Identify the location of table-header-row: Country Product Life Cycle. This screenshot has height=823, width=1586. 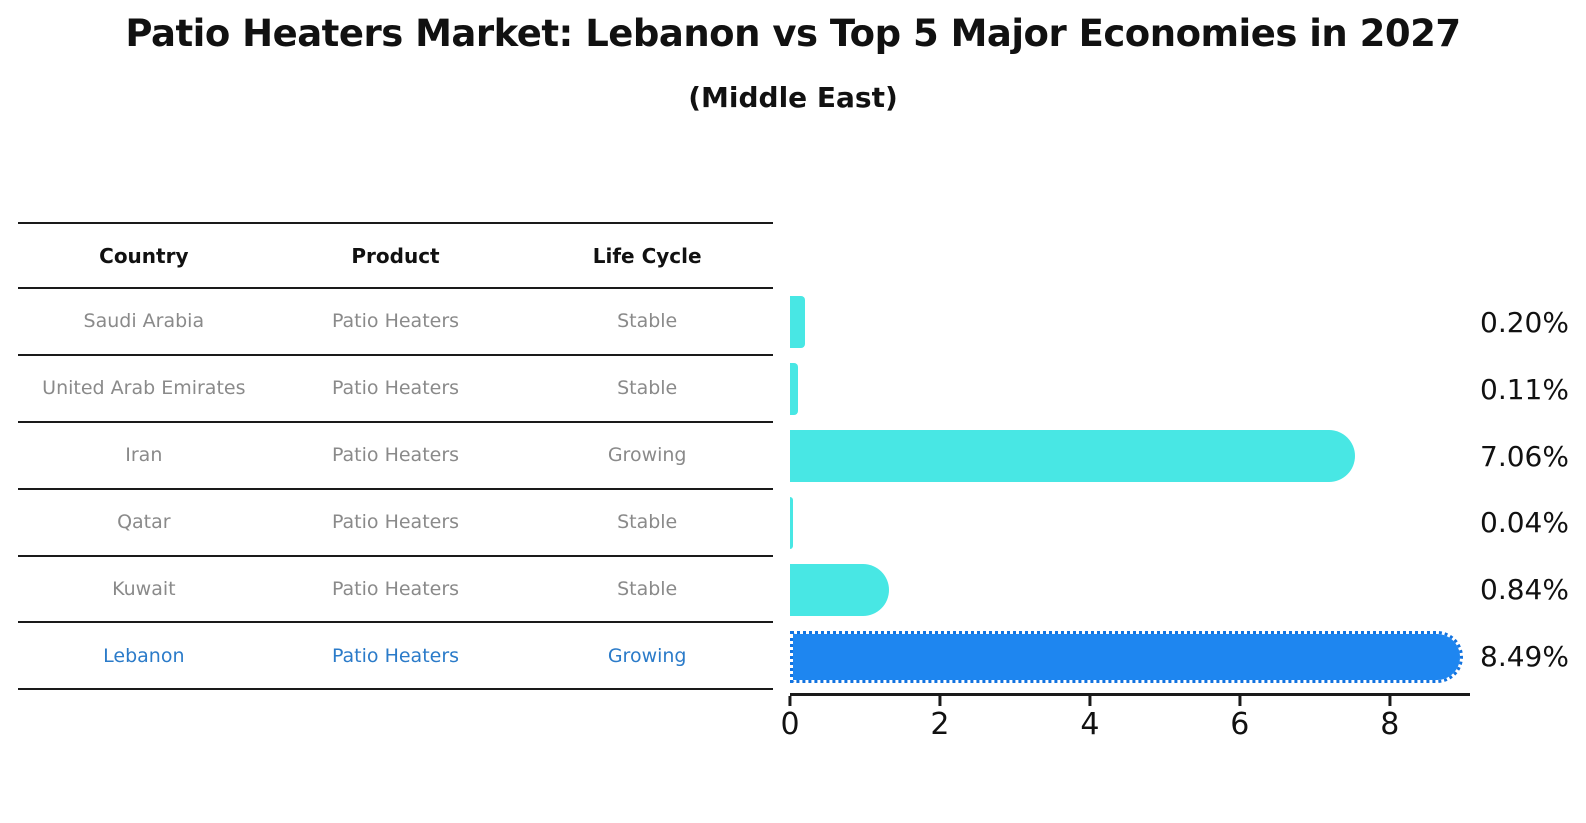
(395, 256).